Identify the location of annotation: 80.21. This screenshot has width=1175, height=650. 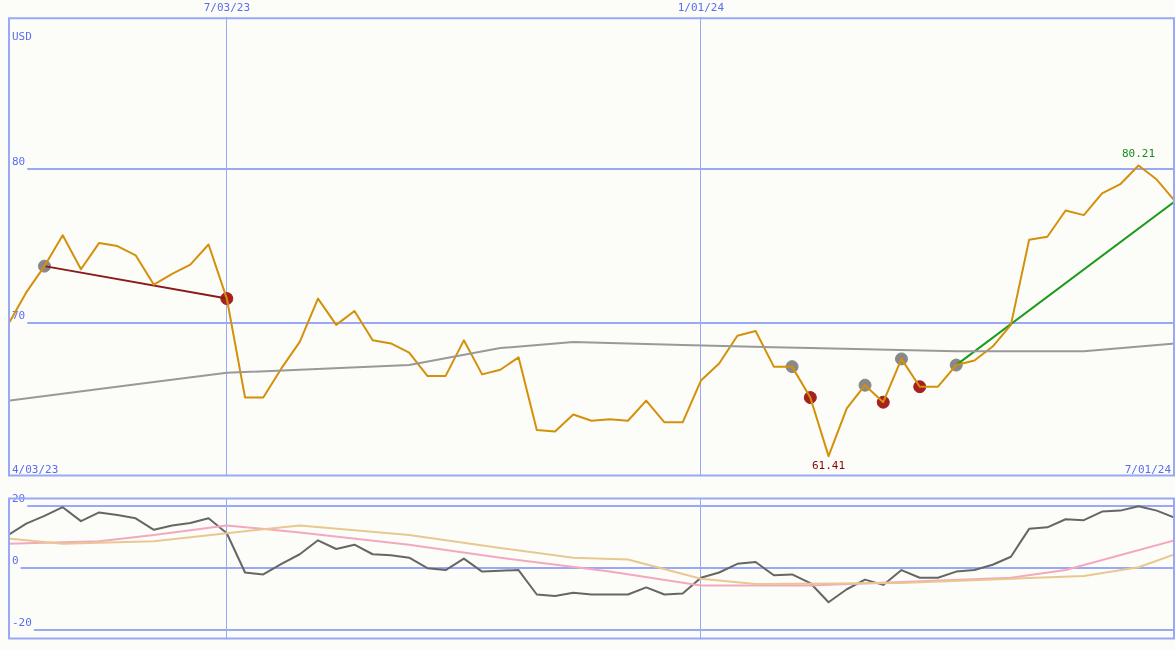
(1138, 153).